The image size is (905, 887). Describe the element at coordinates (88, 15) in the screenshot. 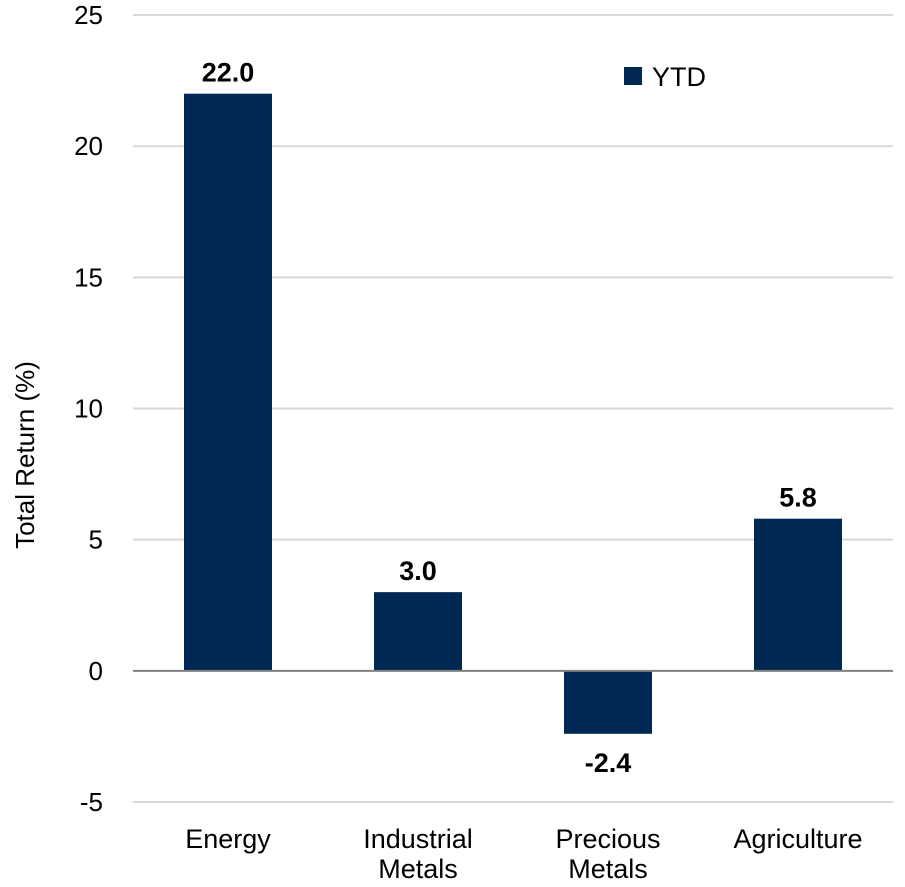

I see `y-tick-label: 25` at that location.